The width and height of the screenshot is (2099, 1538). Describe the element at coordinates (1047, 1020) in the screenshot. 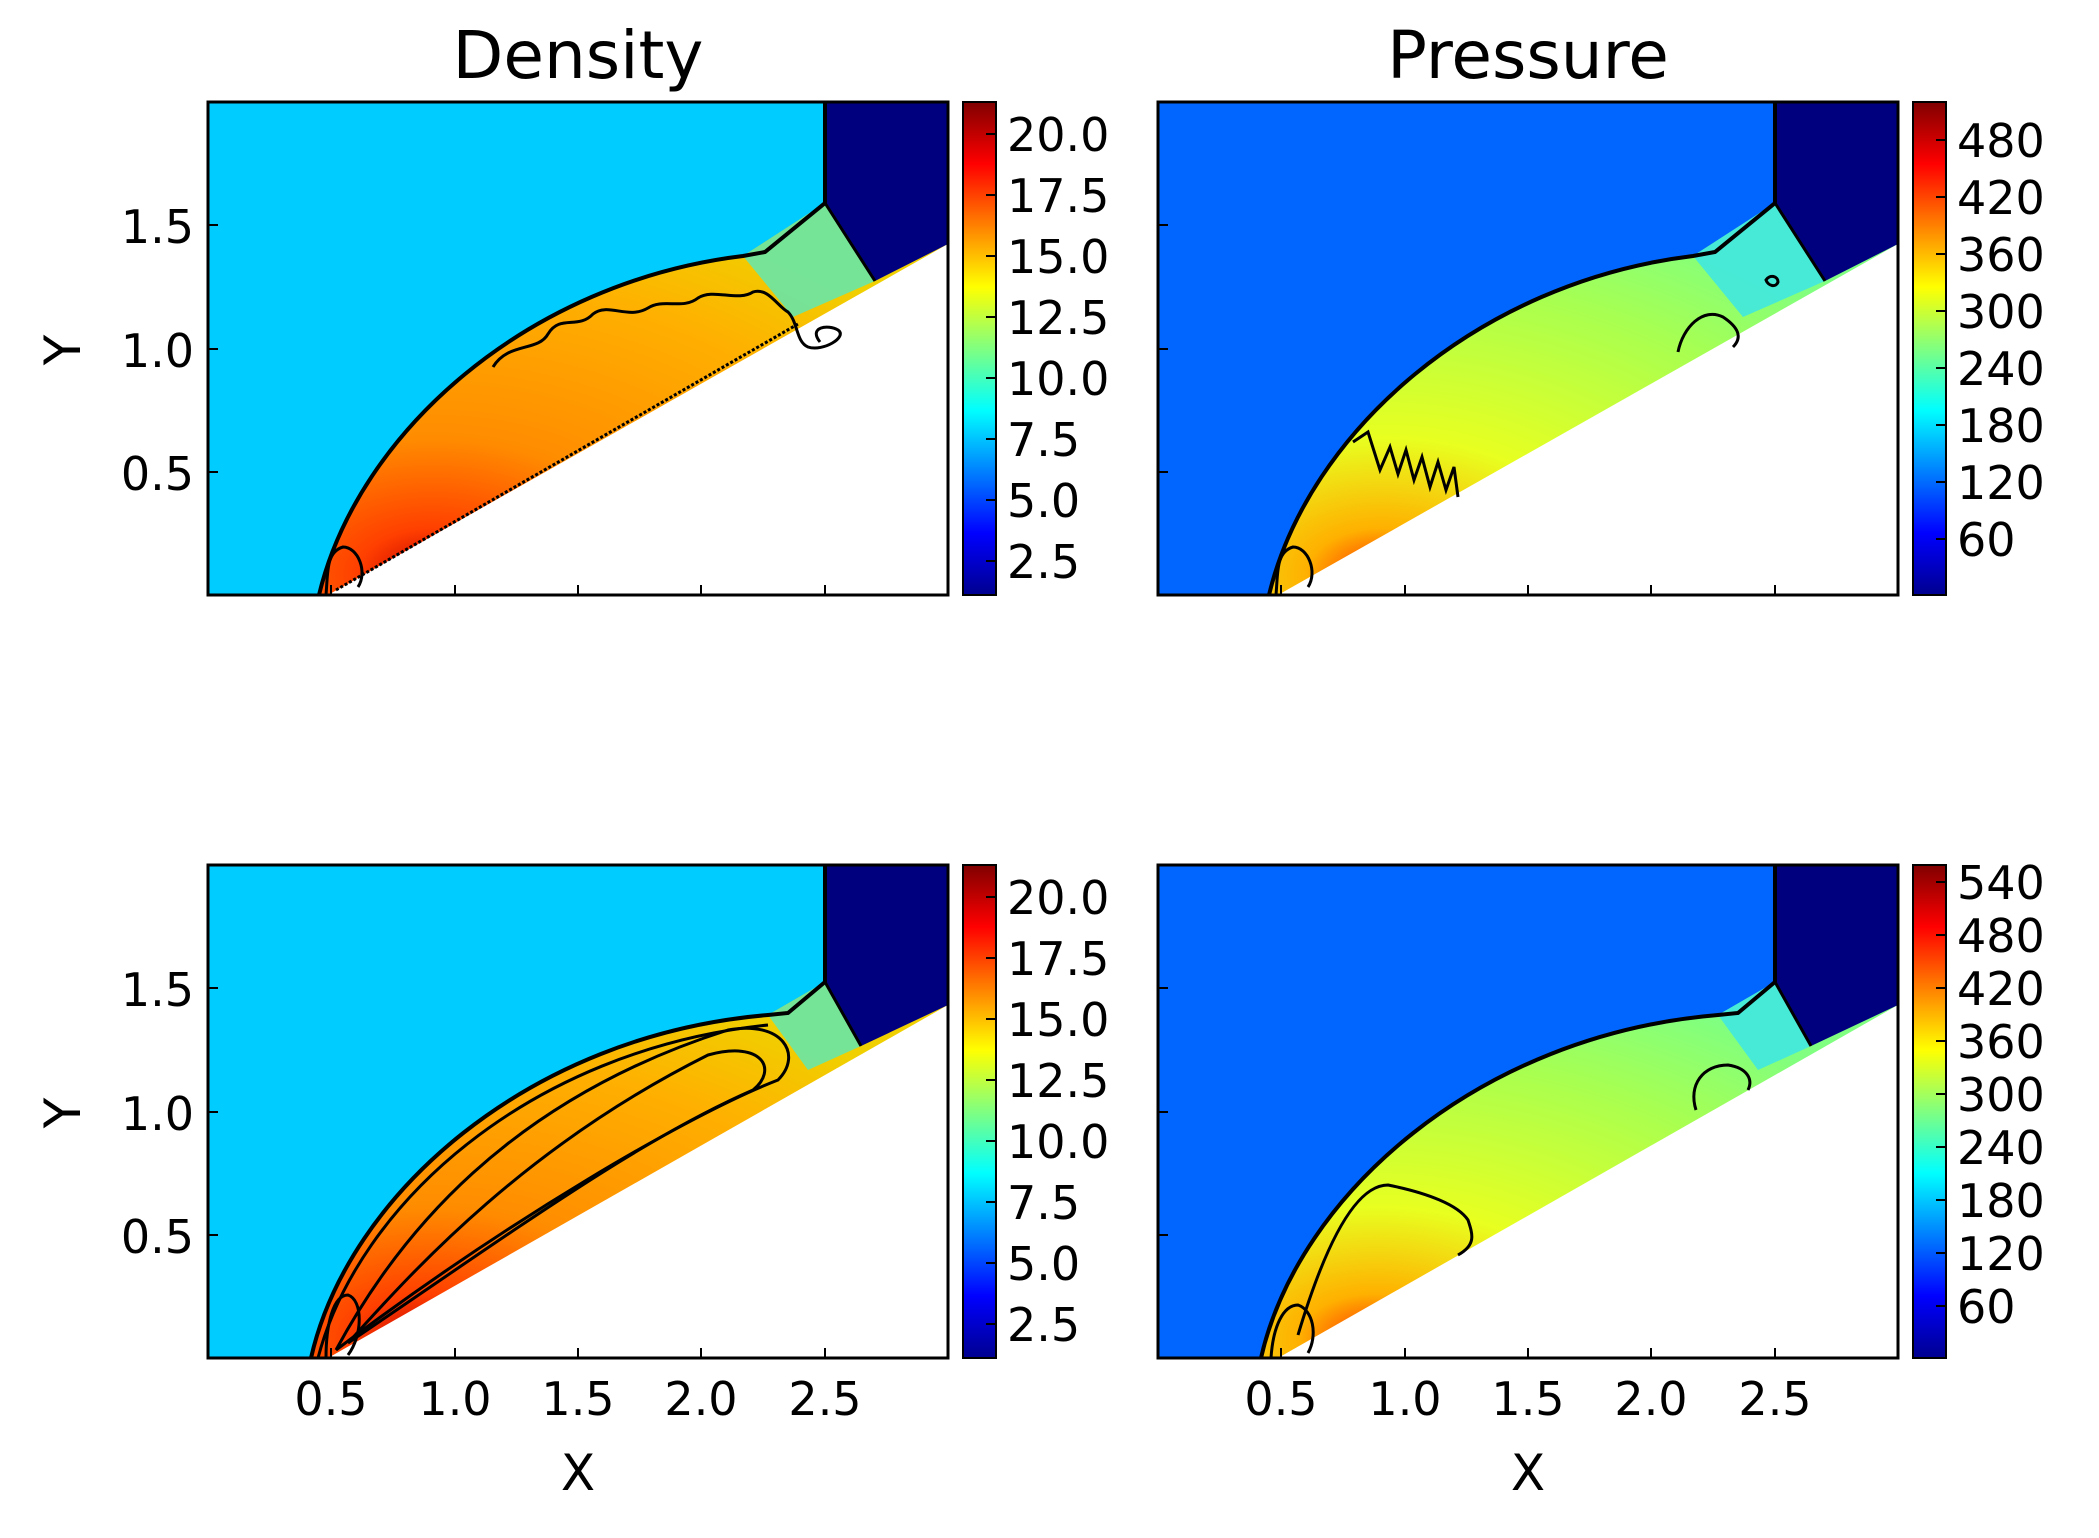

I see `colorbar-tick: 15.0` at that location.